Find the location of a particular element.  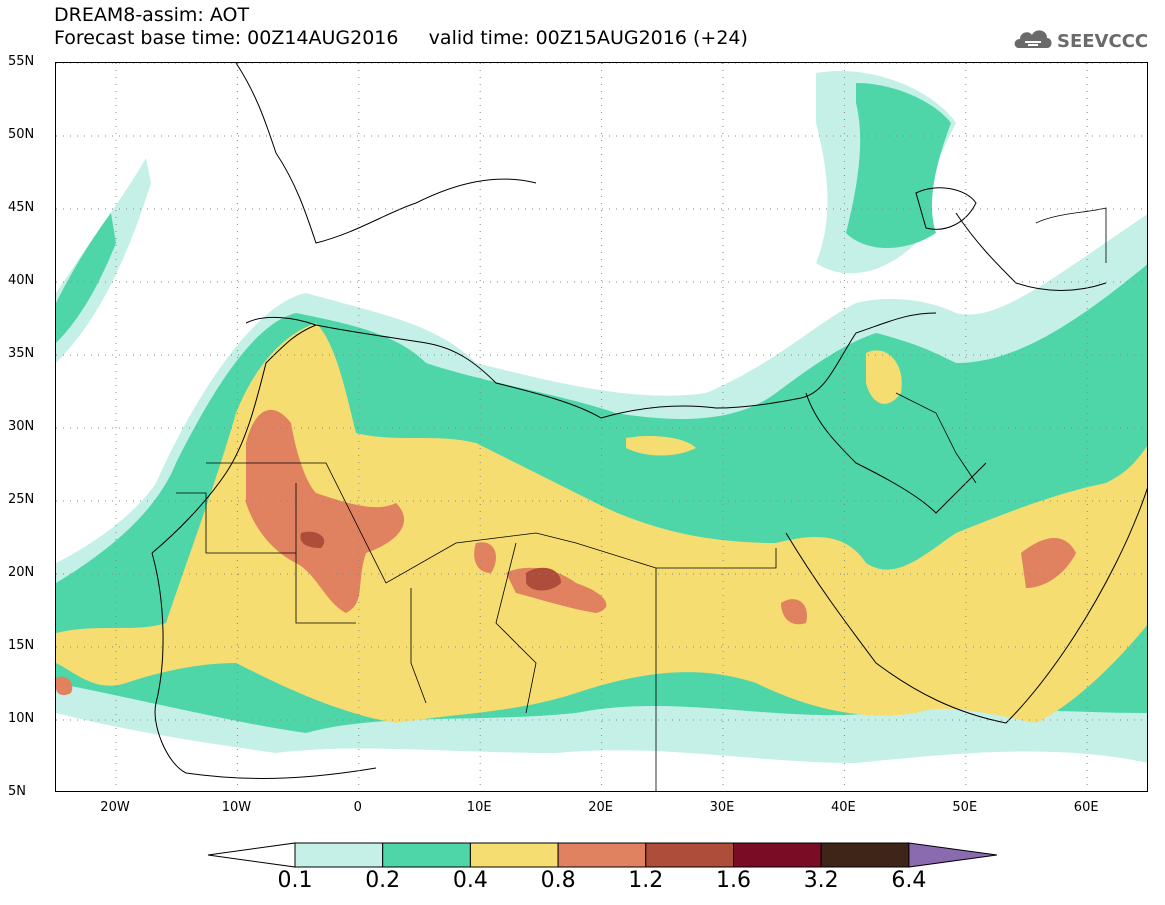

longitude-label: 40E is located at coordinates (843, 807).